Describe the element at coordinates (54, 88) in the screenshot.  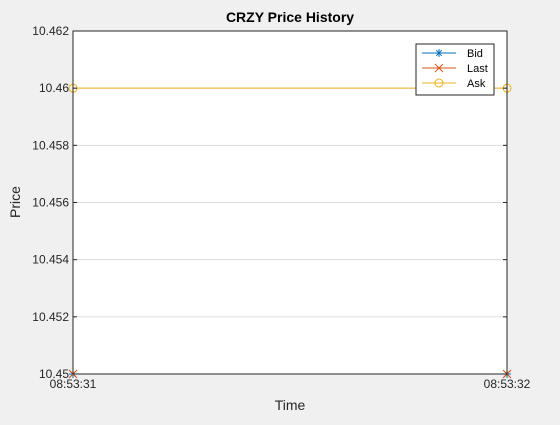
I see `y-tick-label: 10.46` at that location.